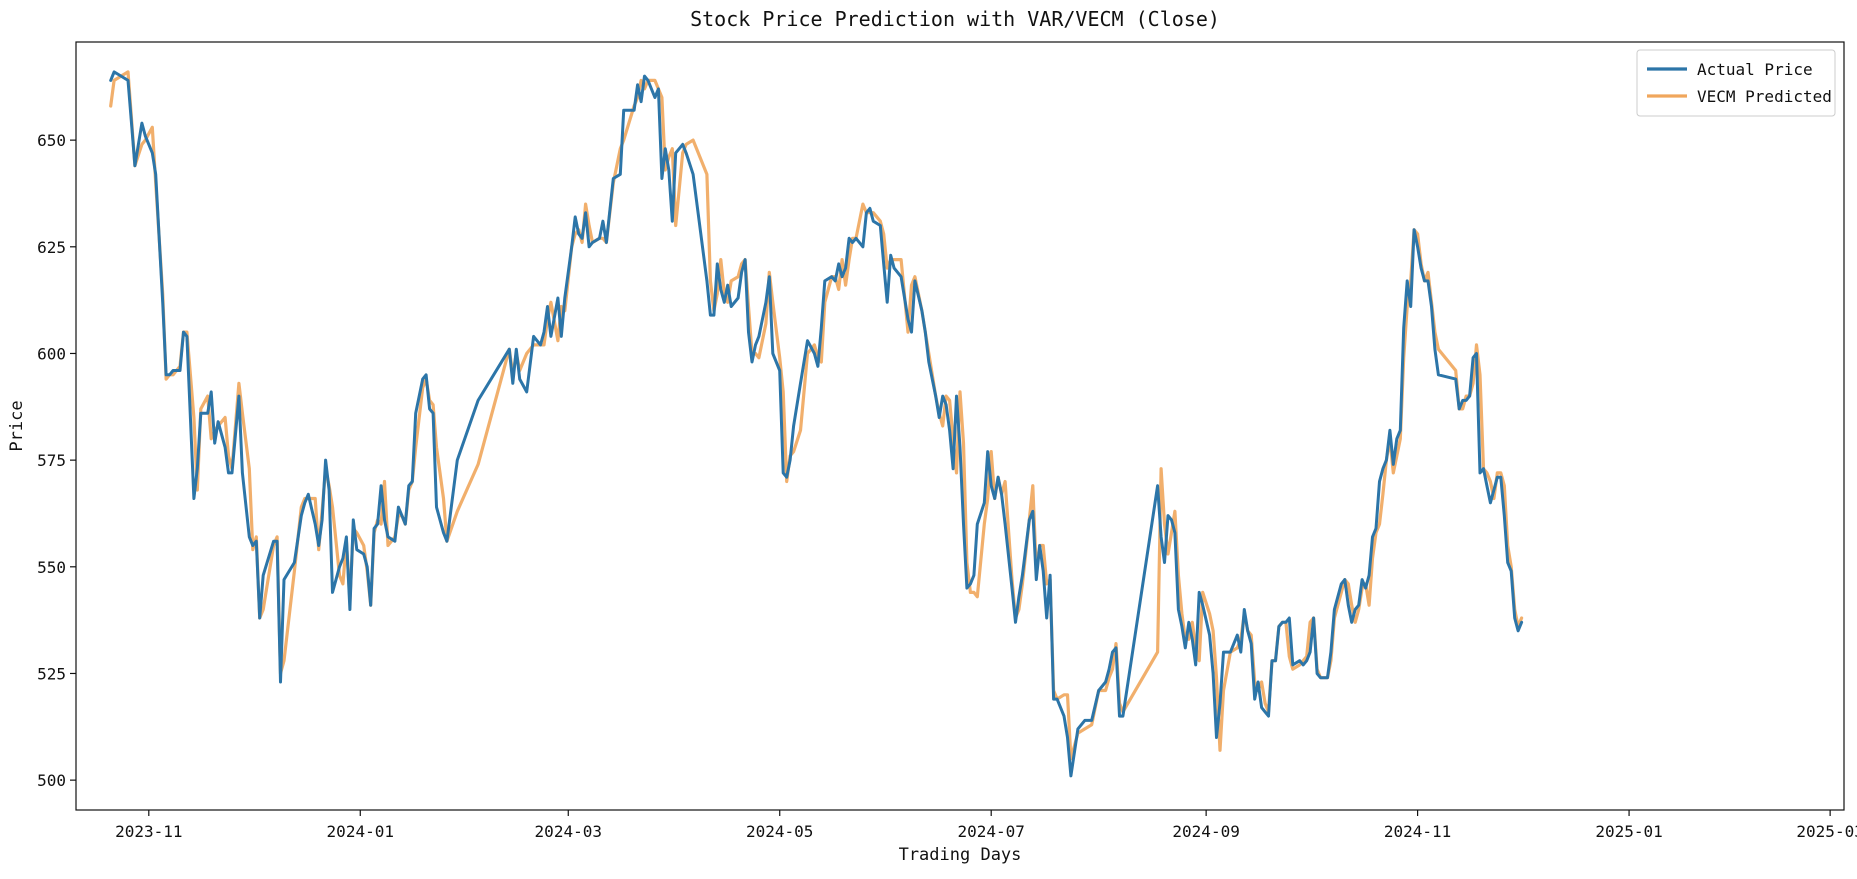 This screenshot has height=879, width=1857. I want to click on y-tick-label: 625, so click(51, 247).